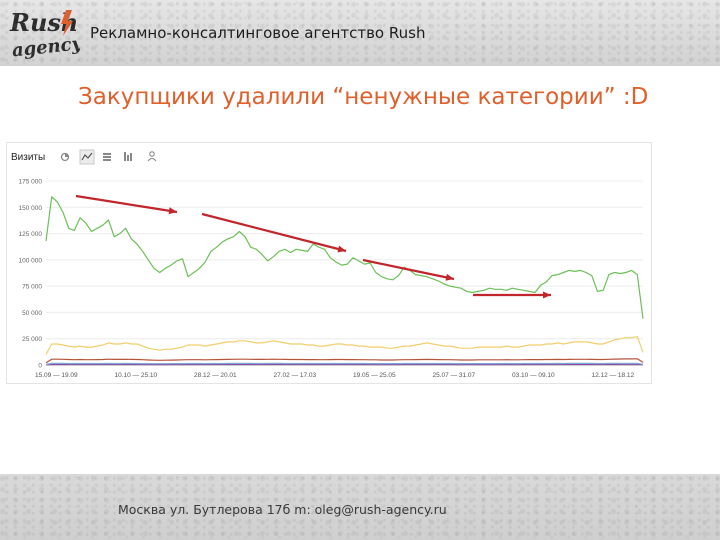 The width and height of the screenshot is (720, 540). I want to click on chart-toolbar-label: Визиты, so click(28, 157).